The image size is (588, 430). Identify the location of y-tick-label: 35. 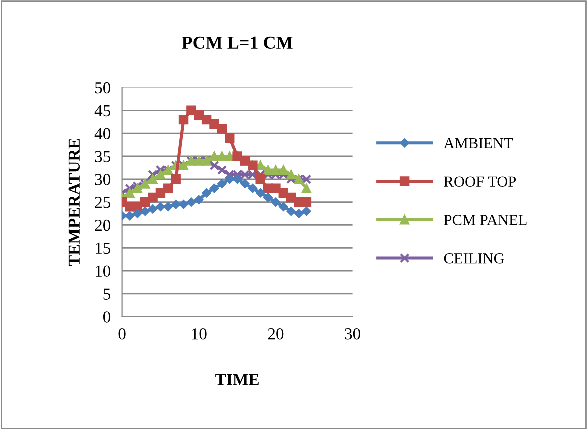
(103, 156).